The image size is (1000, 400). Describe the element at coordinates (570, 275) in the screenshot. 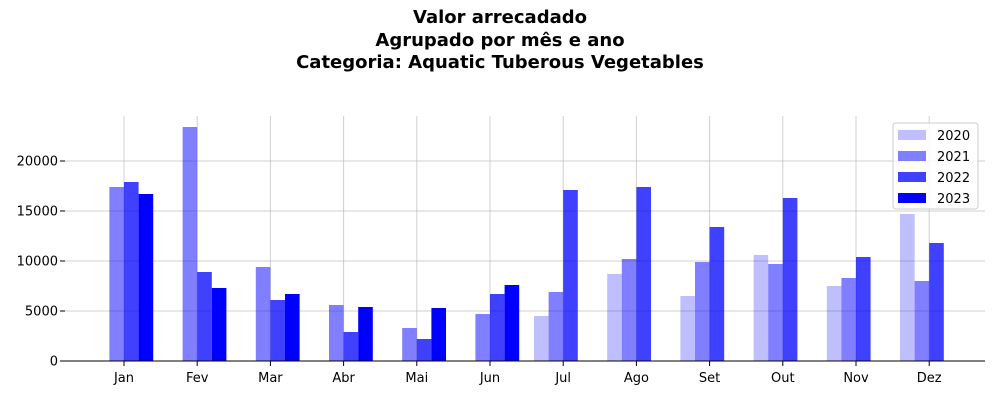

I see `bar-2022-jul` at that location.